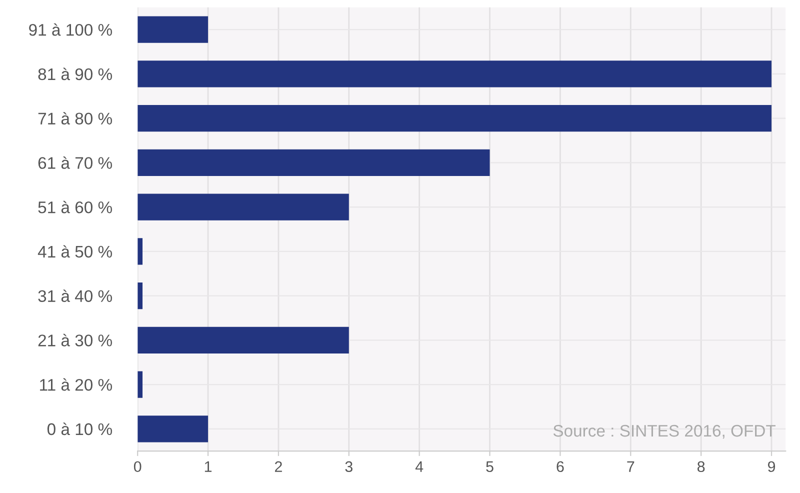  I want to click on y-tick-label: 21 à 30 %, so click(75, 340).